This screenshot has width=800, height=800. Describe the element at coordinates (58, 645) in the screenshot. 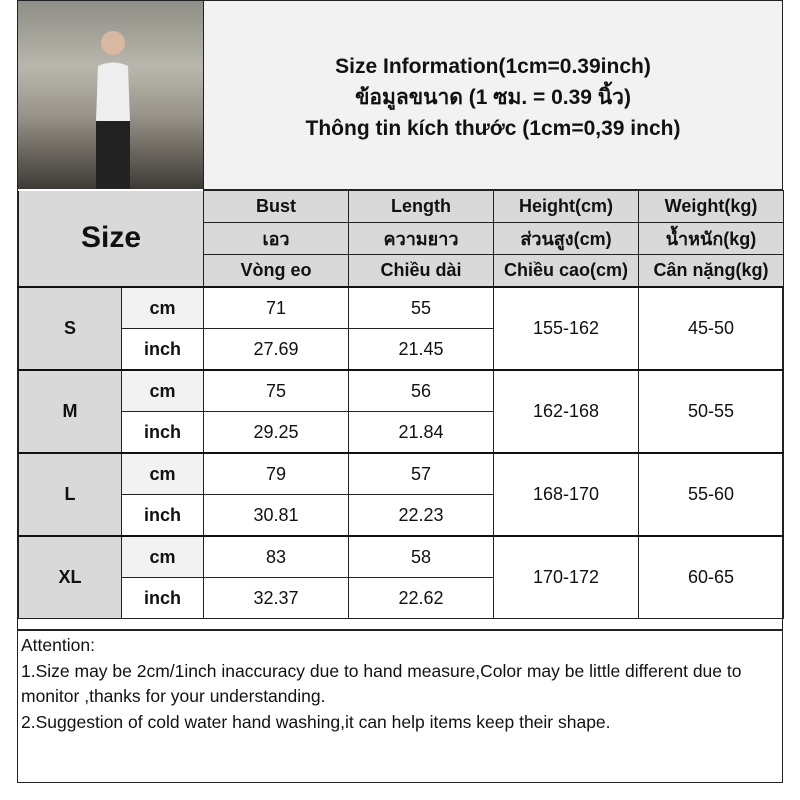

I see `attention-title: Attention:` at that location.